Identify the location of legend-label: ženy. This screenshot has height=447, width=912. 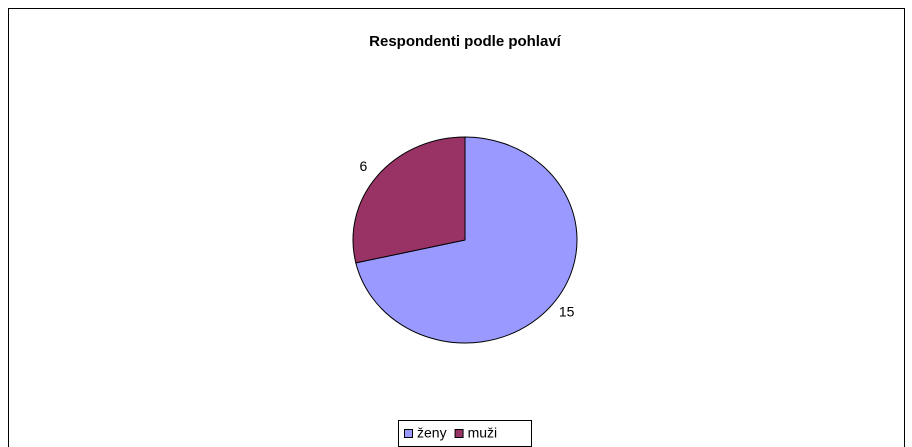
(432, 433).